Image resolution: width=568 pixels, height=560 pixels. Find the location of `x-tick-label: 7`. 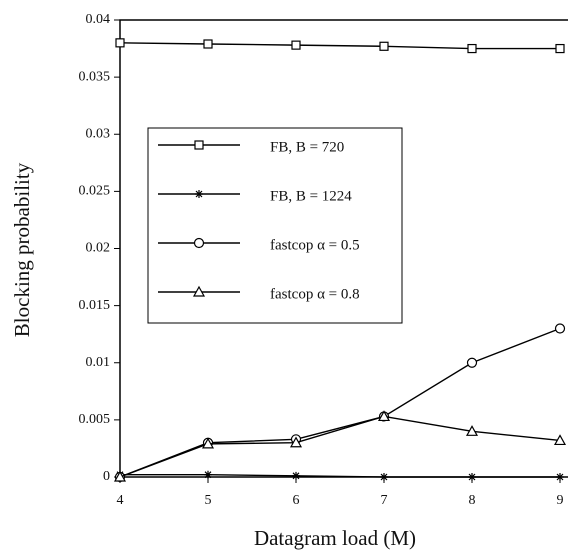

x-tick-label: 7 is located at coordinates (384, 500).